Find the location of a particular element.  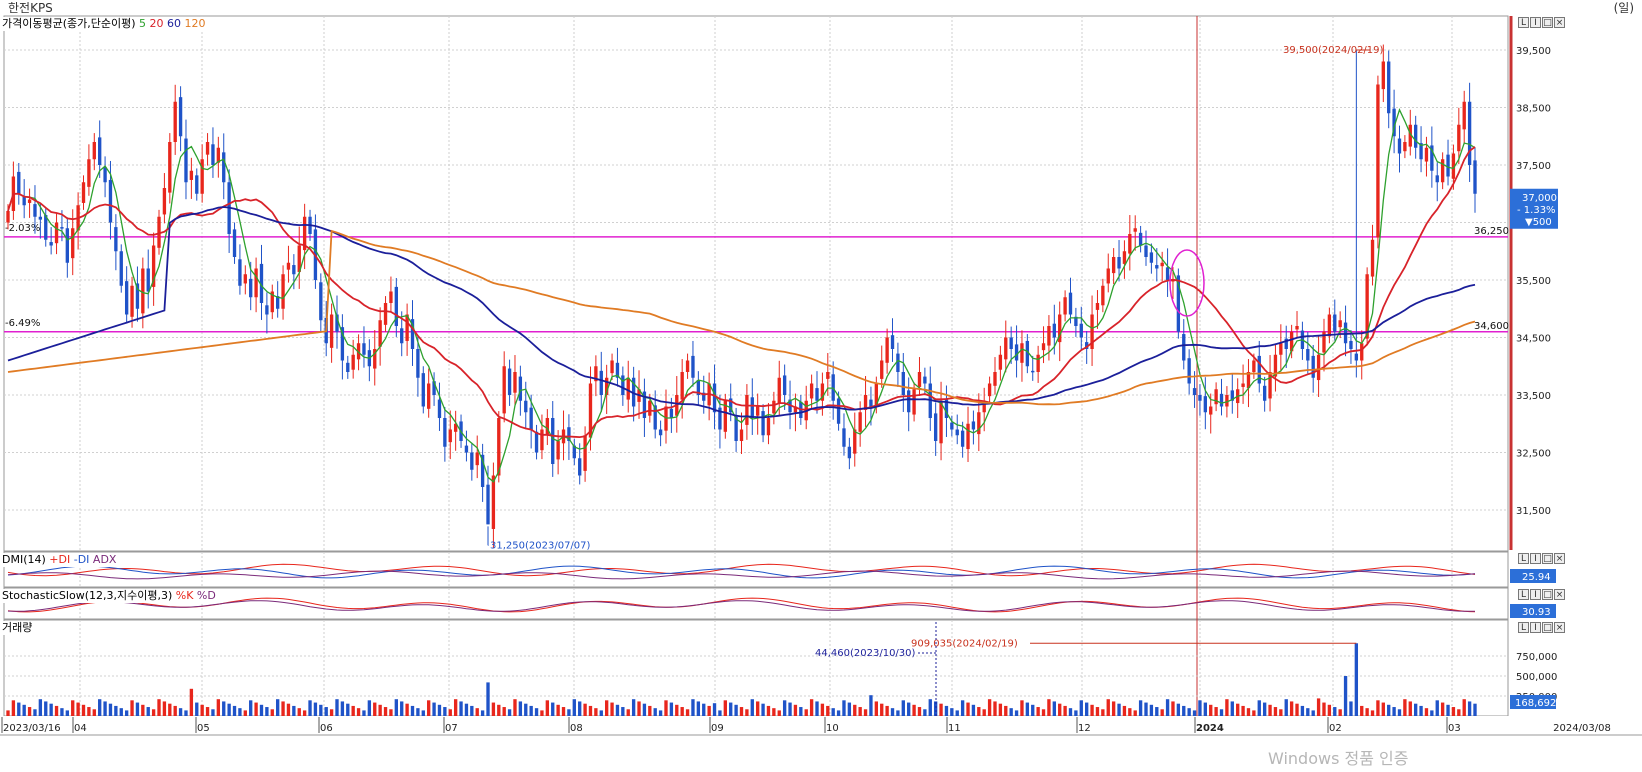

stoch-pane-controls: L I □ × is located at coordinates (1541, 594).